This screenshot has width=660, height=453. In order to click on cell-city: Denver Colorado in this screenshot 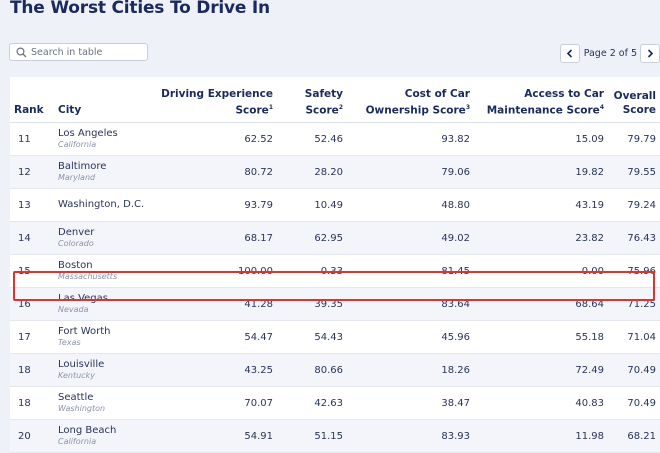, I will do `click(104, 238)`.